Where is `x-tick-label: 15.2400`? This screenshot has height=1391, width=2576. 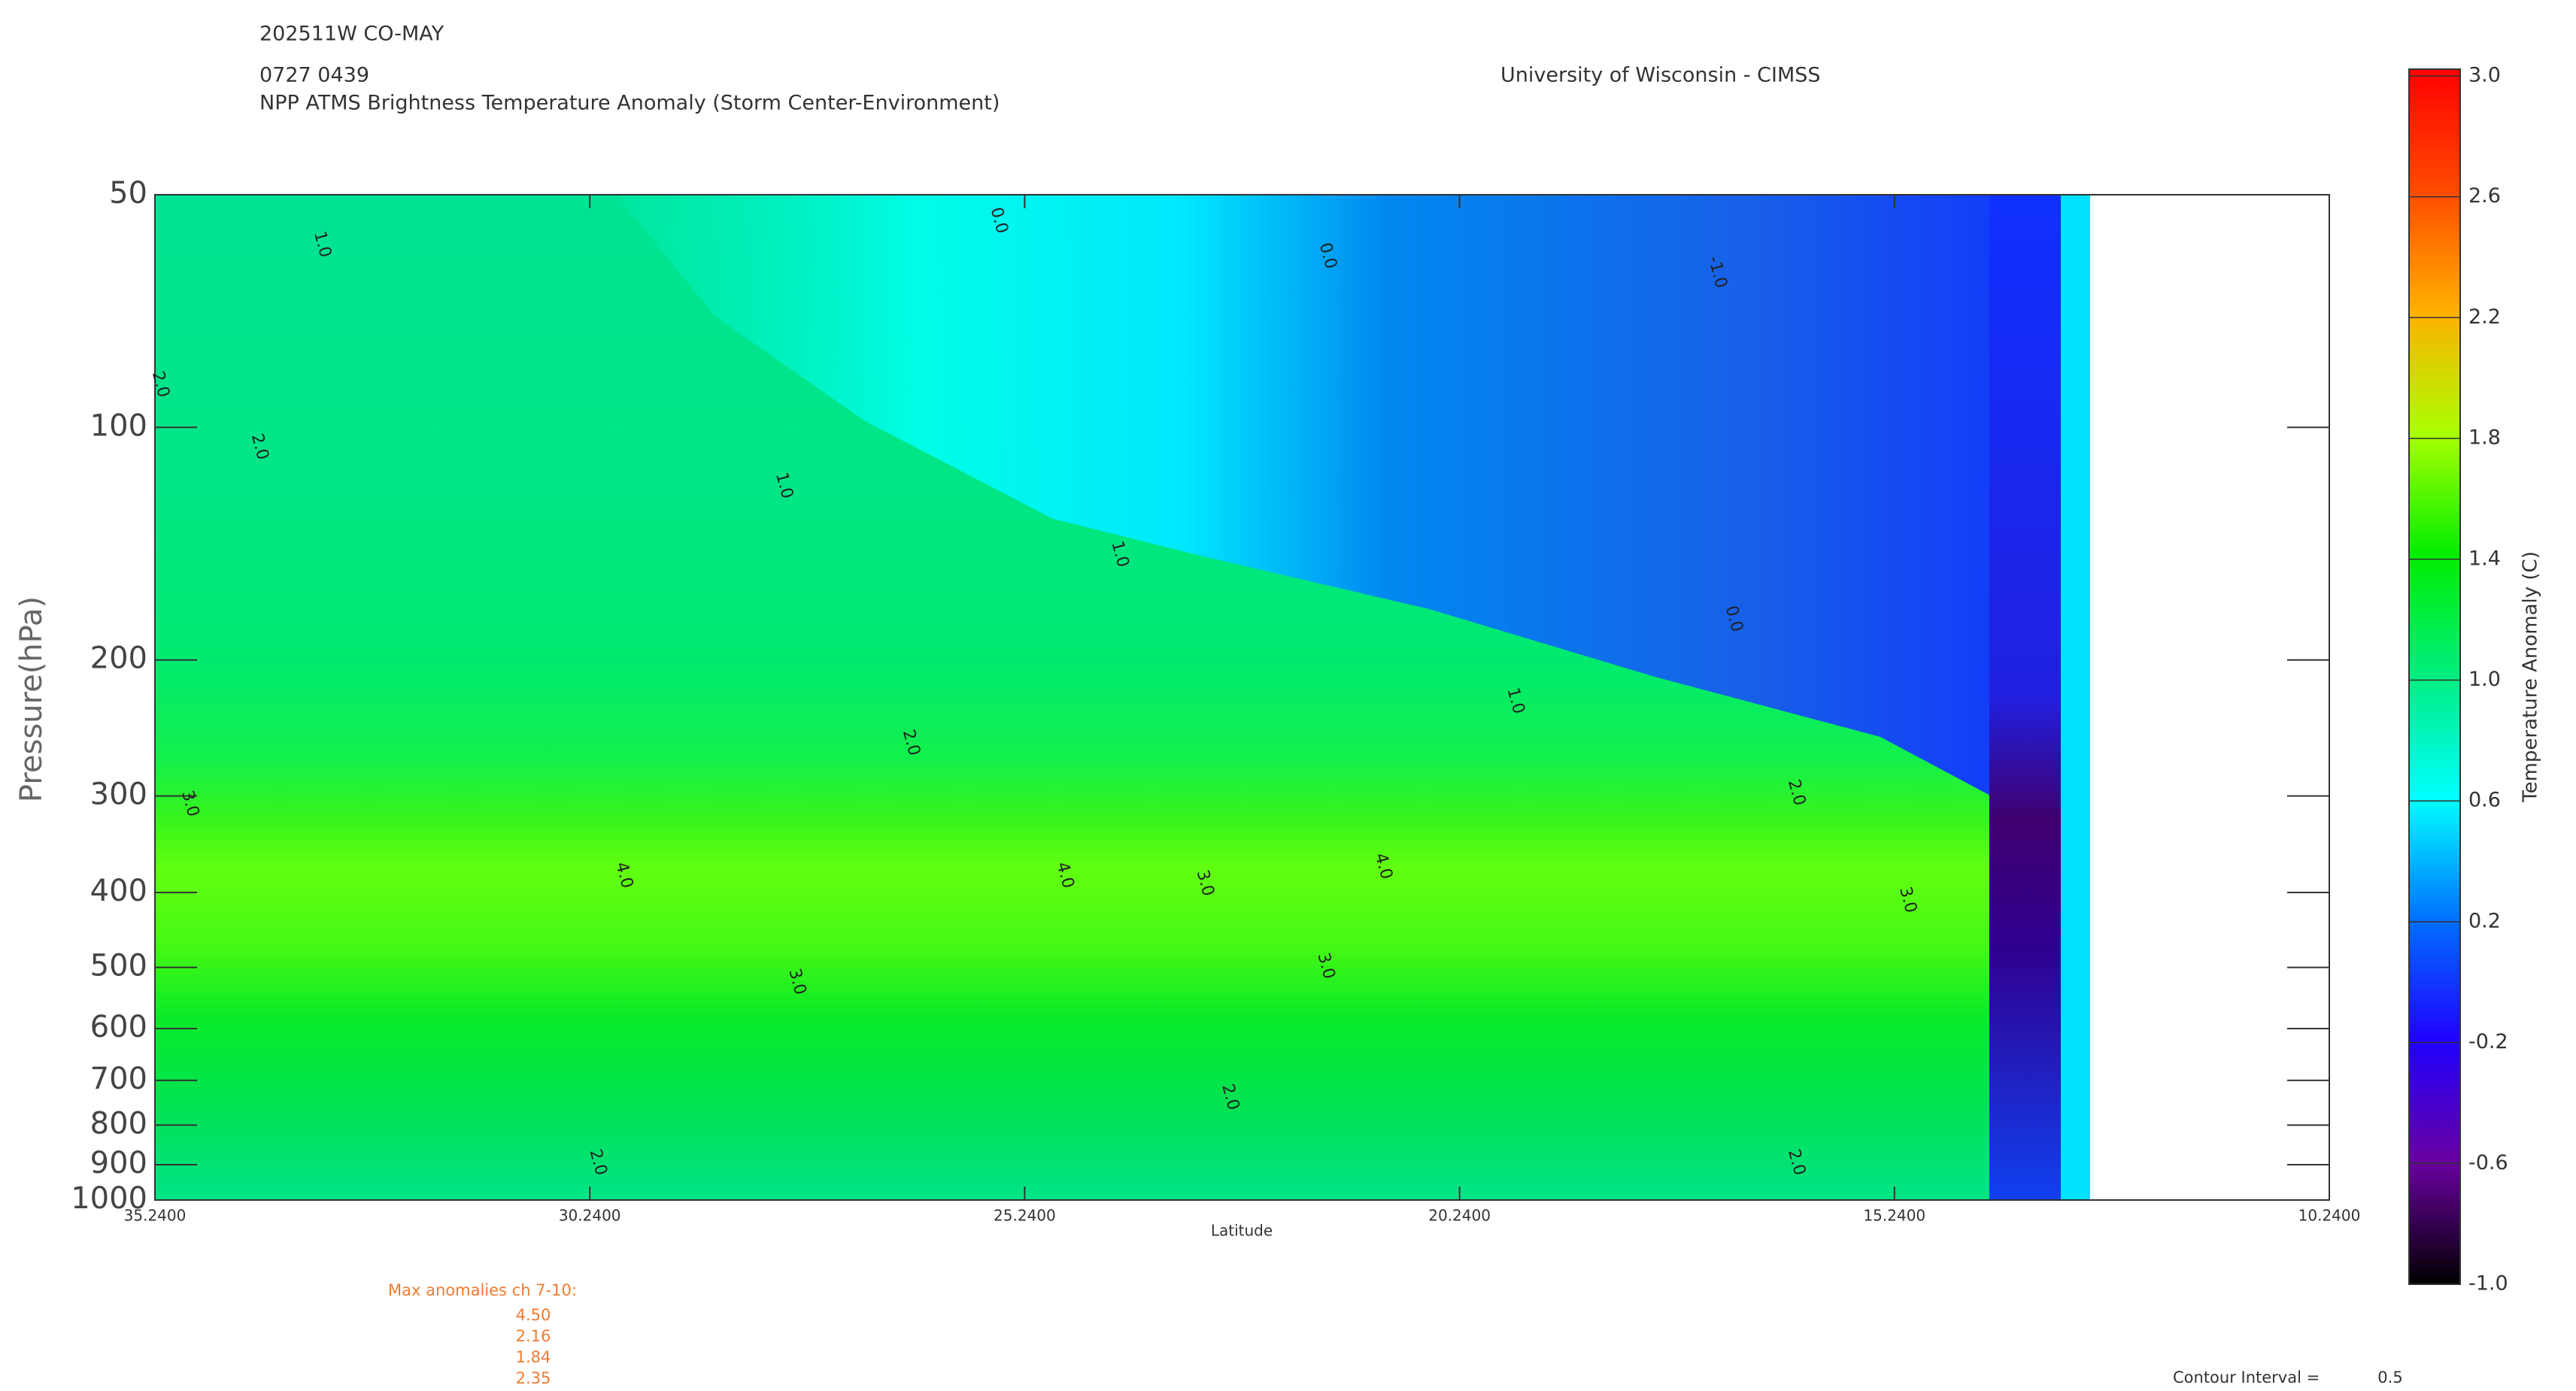 x-tick-label: 15.2400 is located at coordinates (1894, 1216).